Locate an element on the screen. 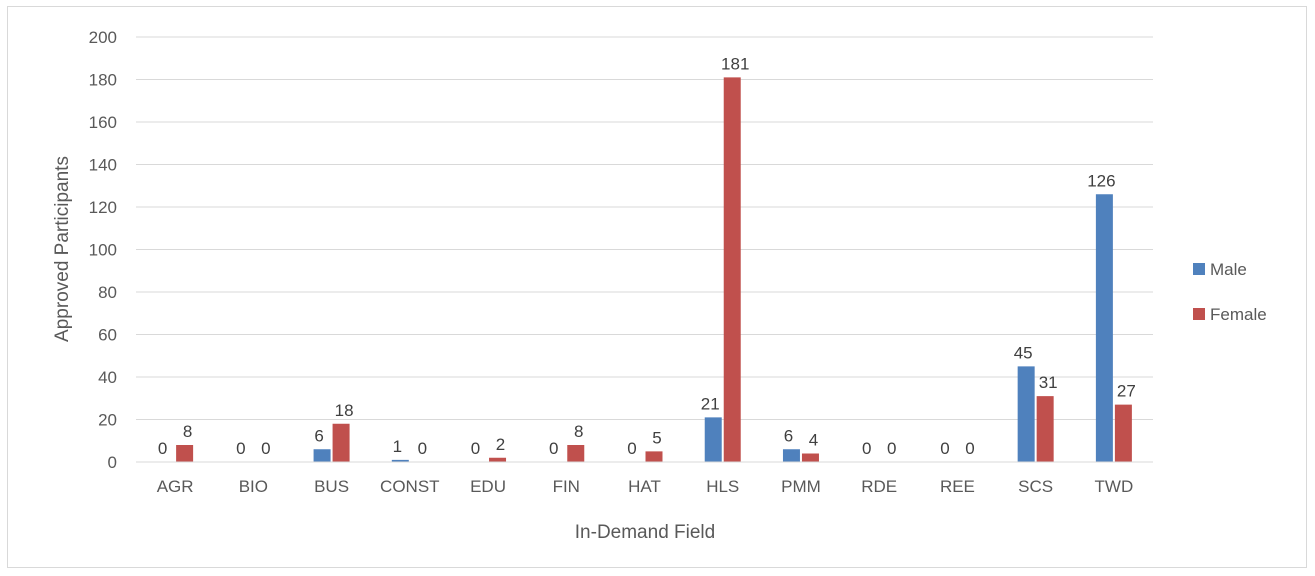 This screenshot has width=1315, height=576. bar-female-hls is located at coordinates (732, 269).